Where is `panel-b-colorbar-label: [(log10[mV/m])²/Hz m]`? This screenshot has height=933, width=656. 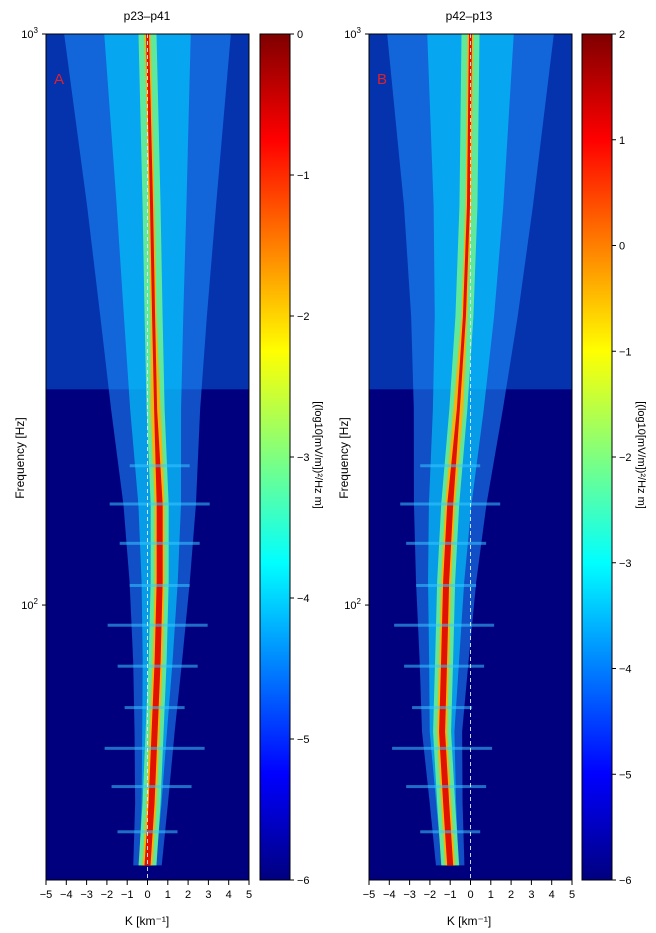 panel-b-colorbar-label: [(log10[mV/m])²/Hz m] is located at coordinates (641, 455).